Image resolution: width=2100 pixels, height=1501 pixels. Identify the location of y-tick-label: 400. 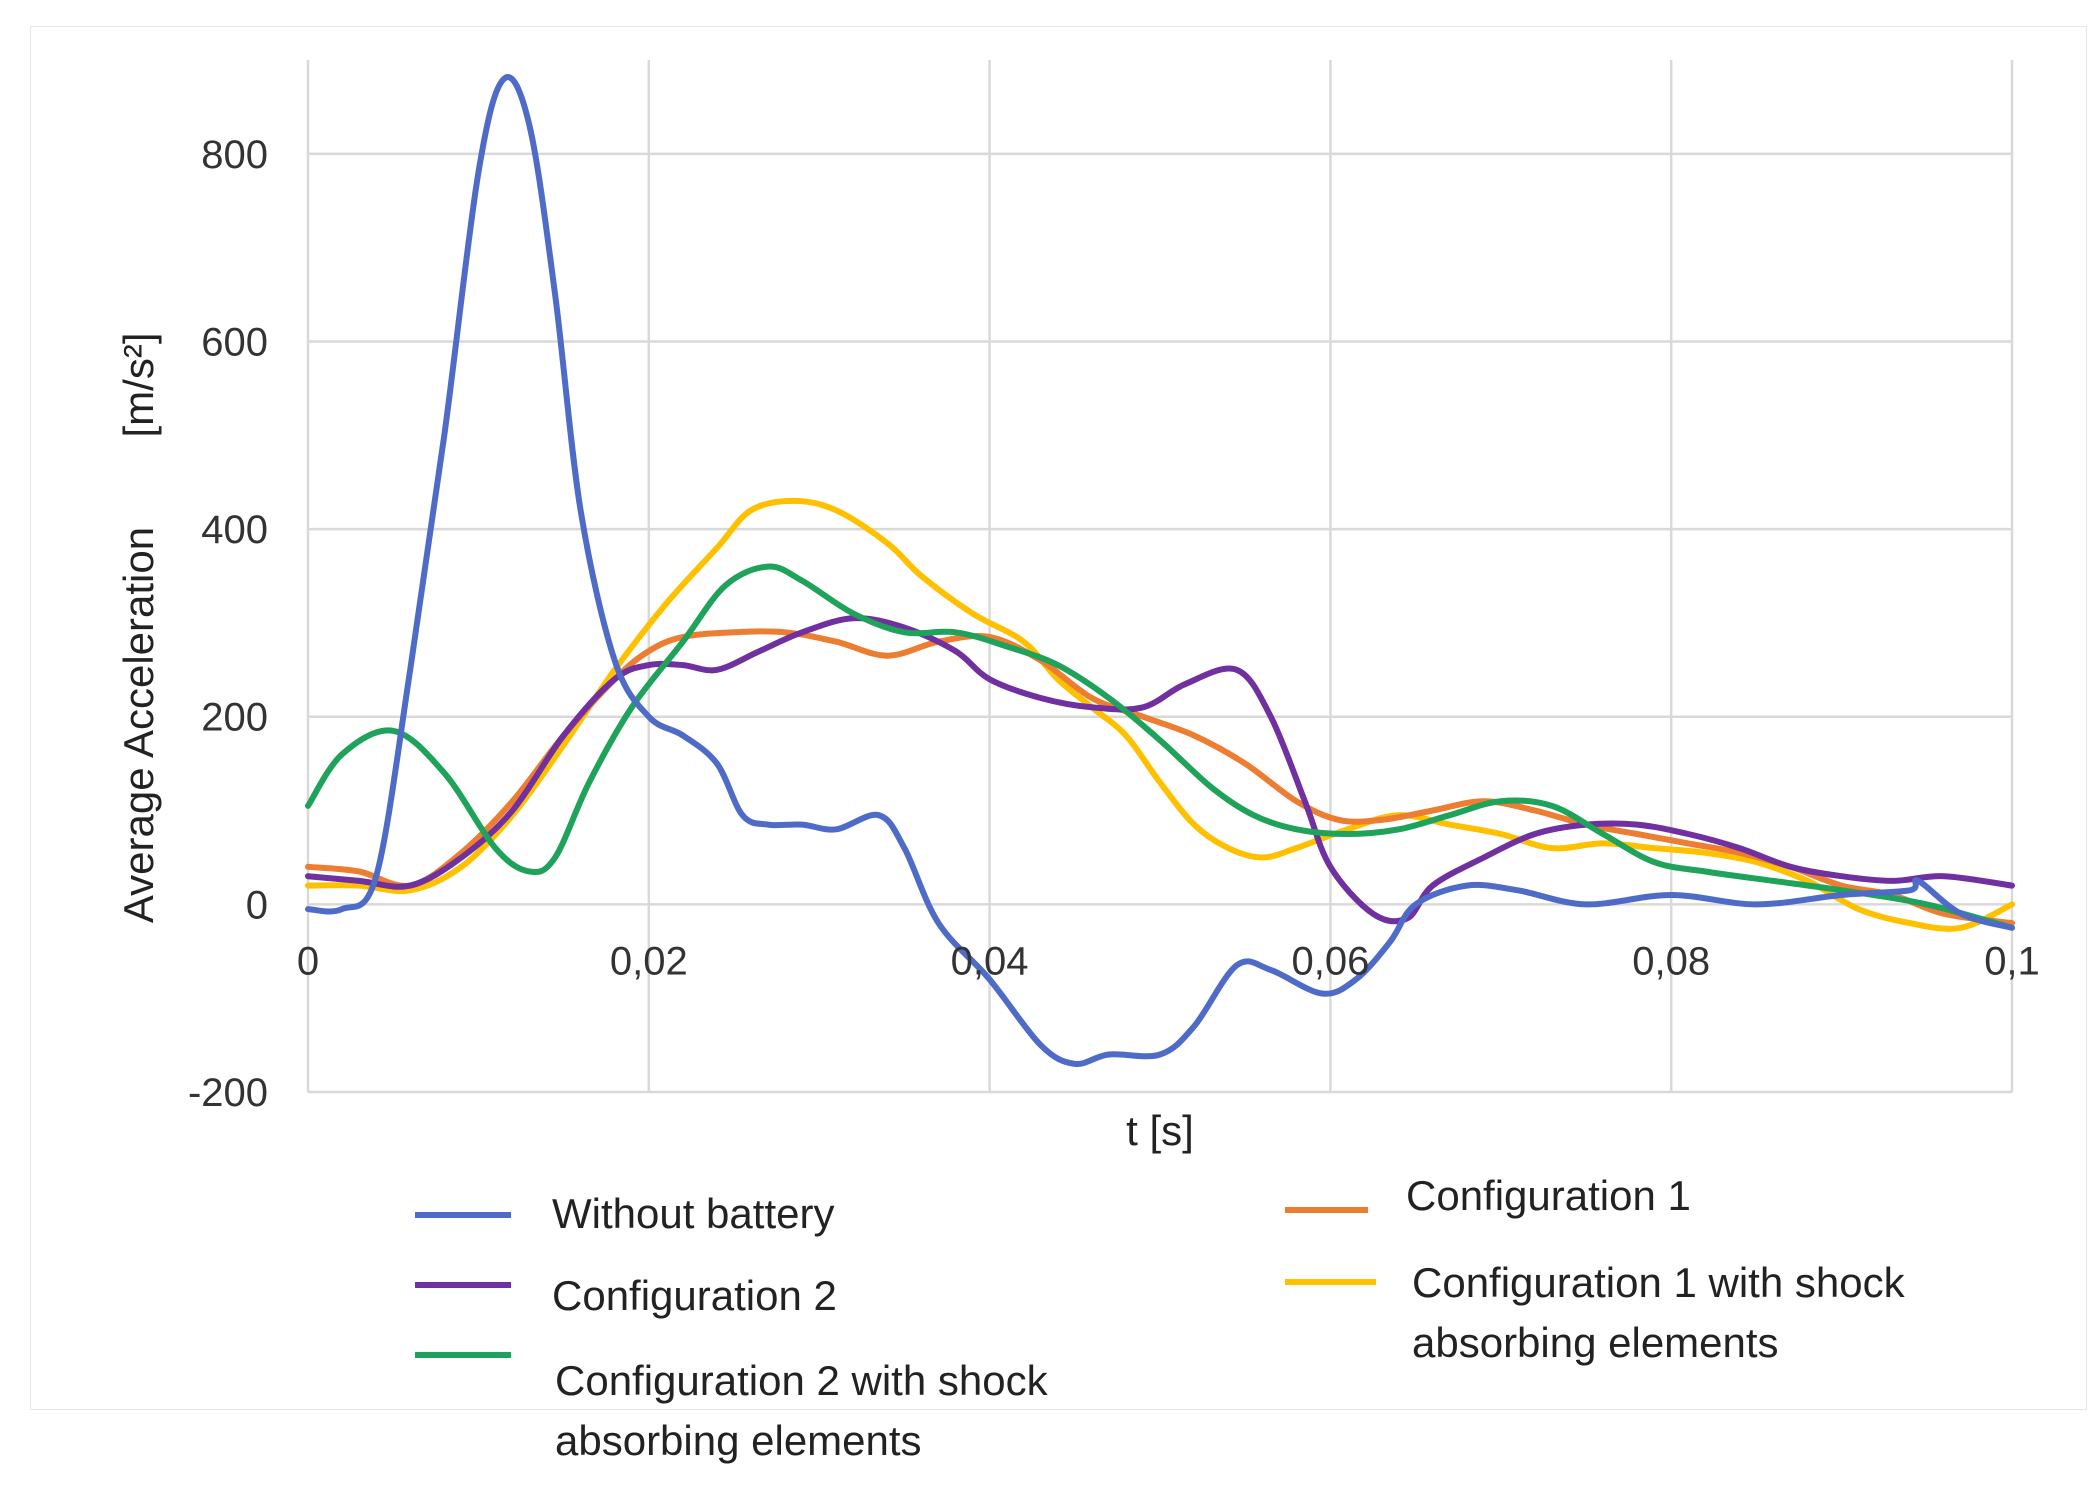
(234, 530).